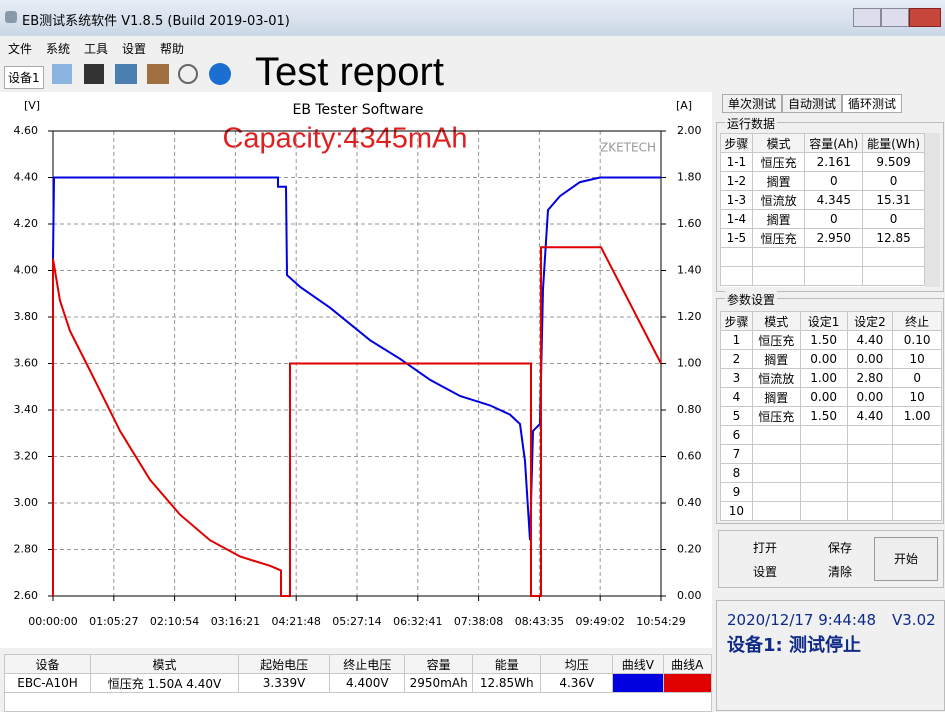  What do you see at coordinates (689, 502) in the screenshot?
I see `y2-tick-label: 0.40` at bounding box center [689, 502].